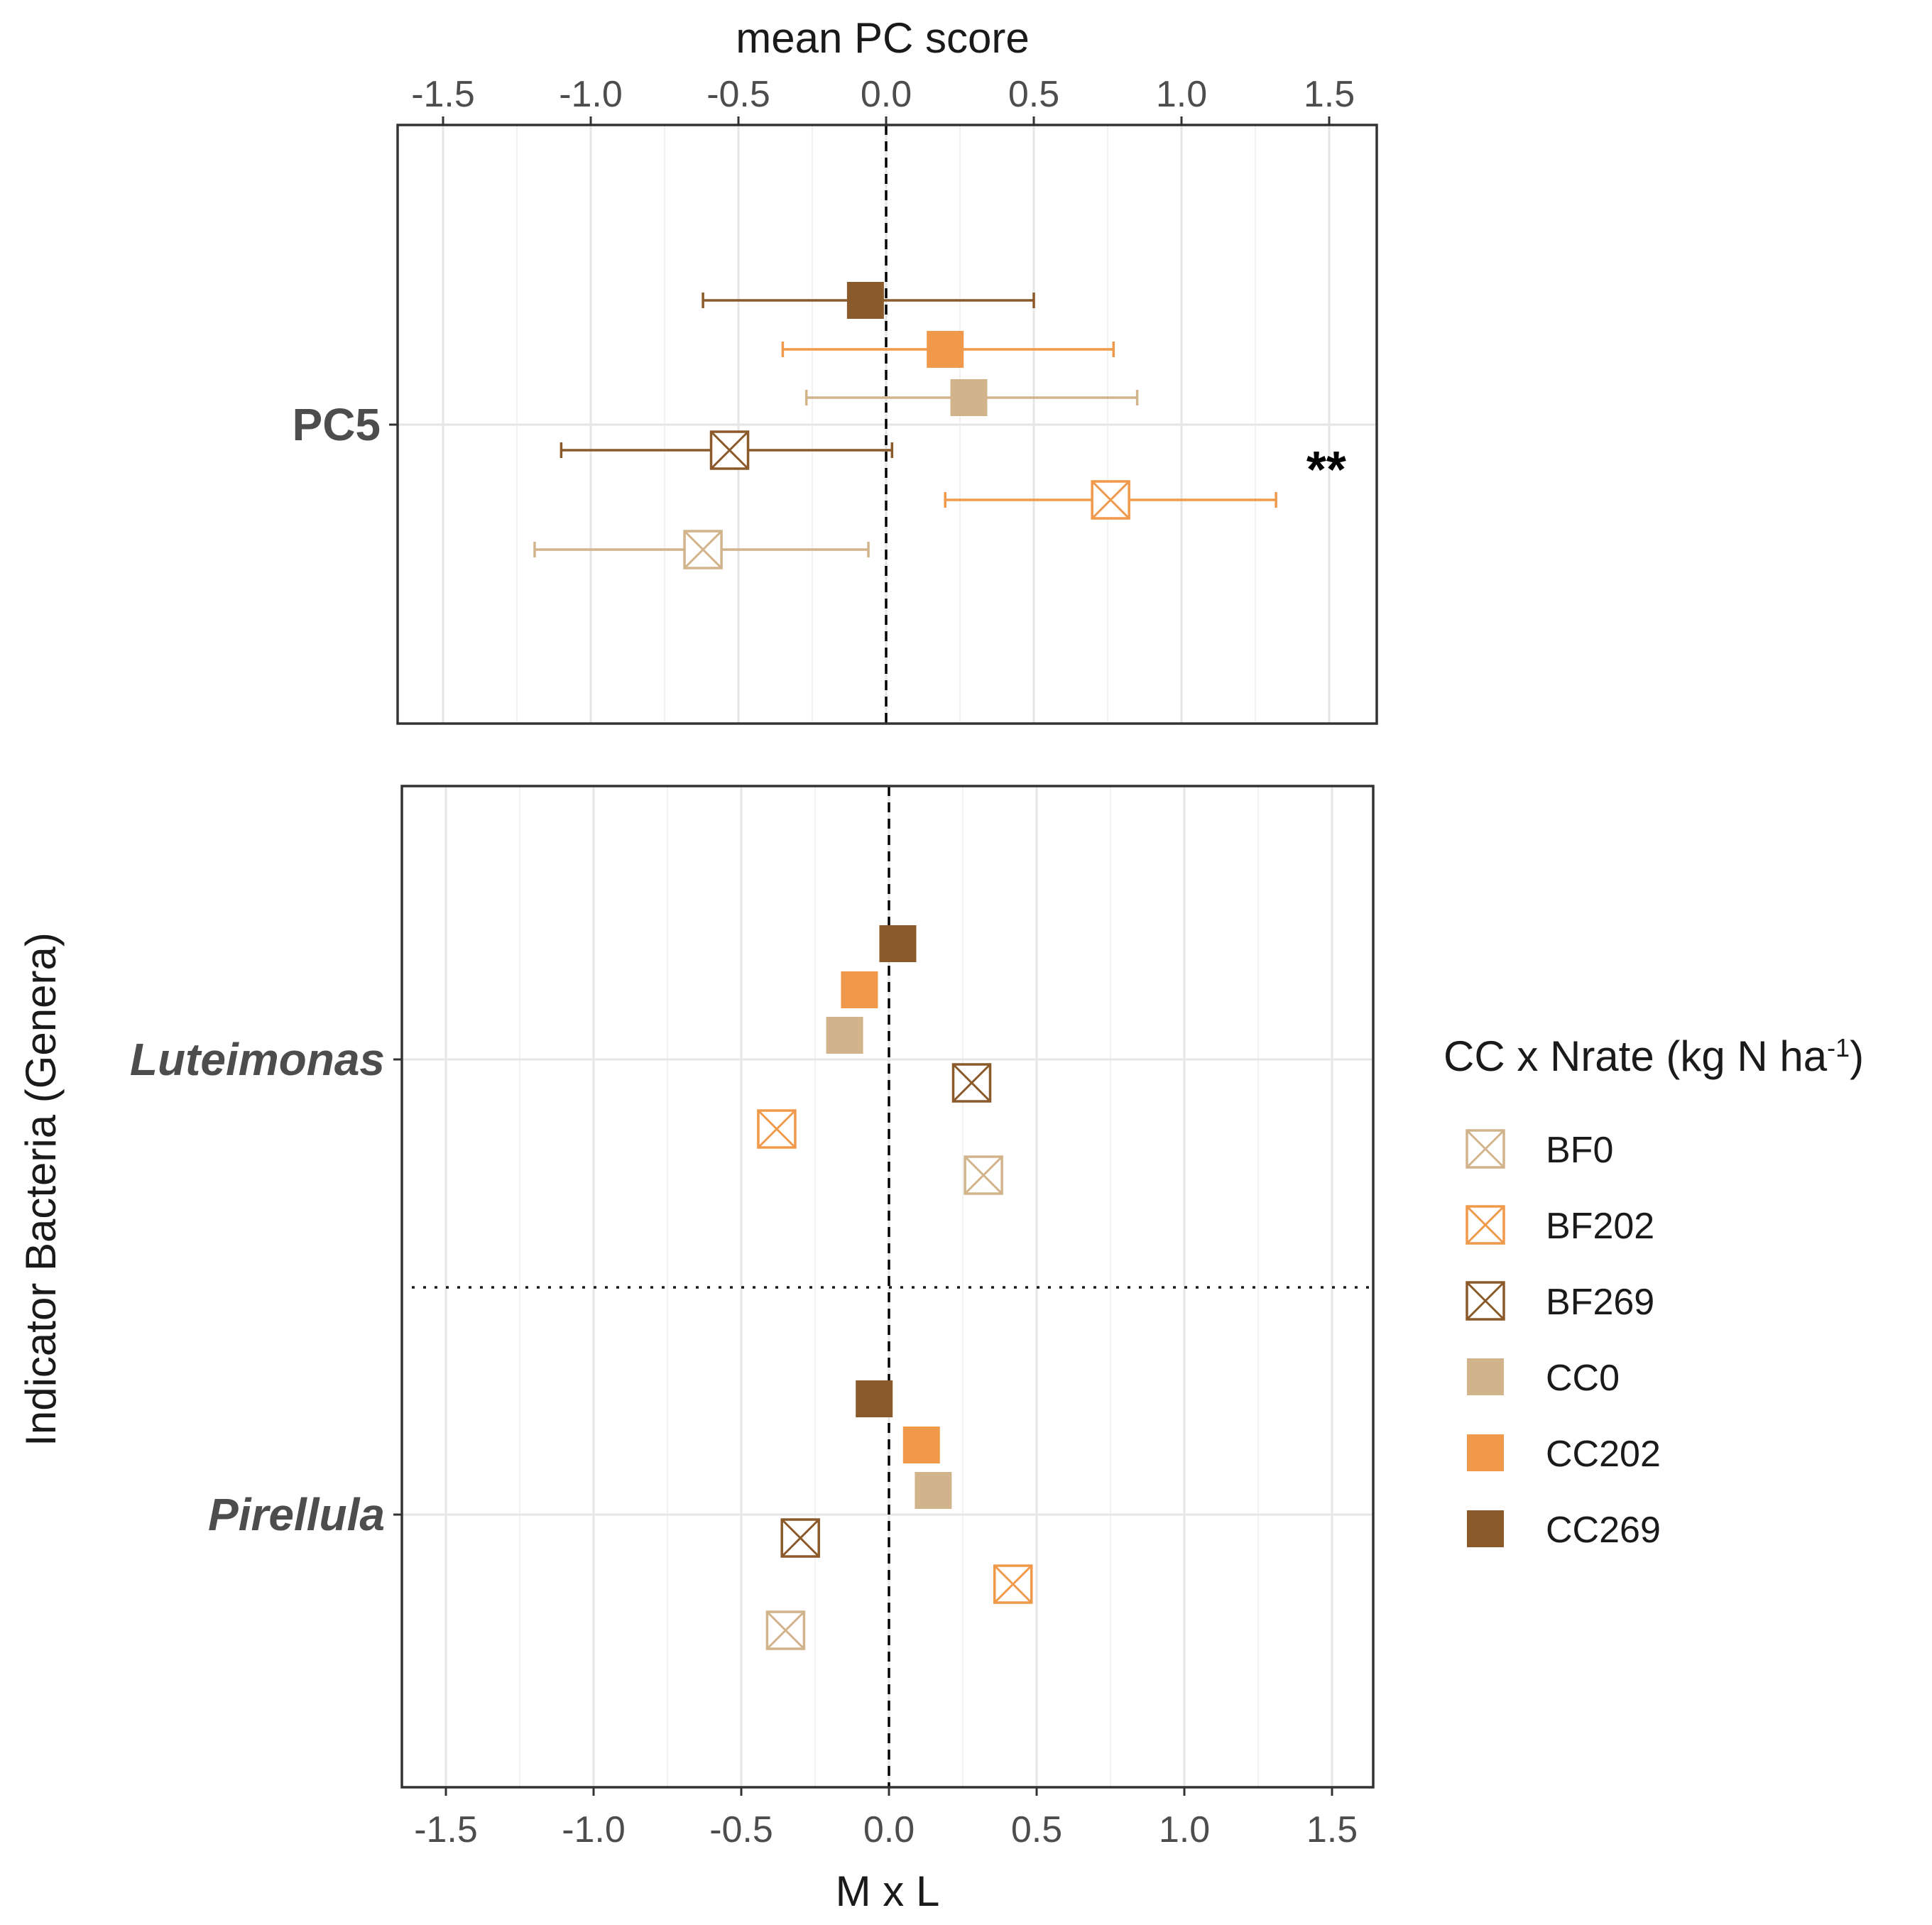 Image resolution: width=1932 pixels, height=1925 pixels. I want to click on top-x-axis-ticks: -1.5 -1.0 -0.5 0.0 0.5 1.0 1.5, so click(883, 99).